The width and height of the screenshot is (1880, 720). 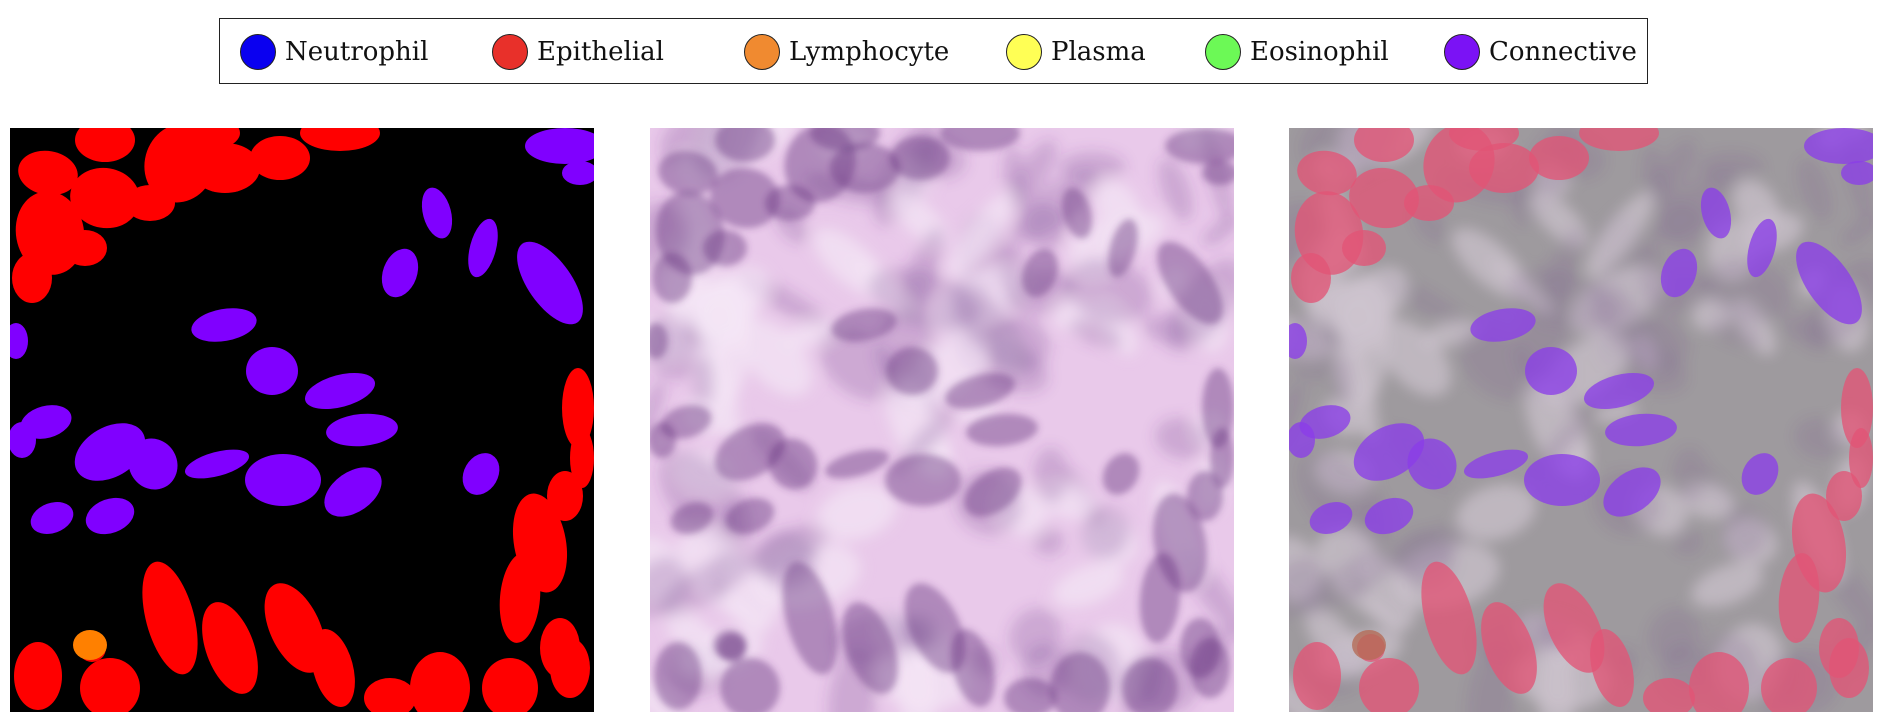 I want to click on legend-item-eosinophil: Eosinophil, so click(x=1297, y=52).